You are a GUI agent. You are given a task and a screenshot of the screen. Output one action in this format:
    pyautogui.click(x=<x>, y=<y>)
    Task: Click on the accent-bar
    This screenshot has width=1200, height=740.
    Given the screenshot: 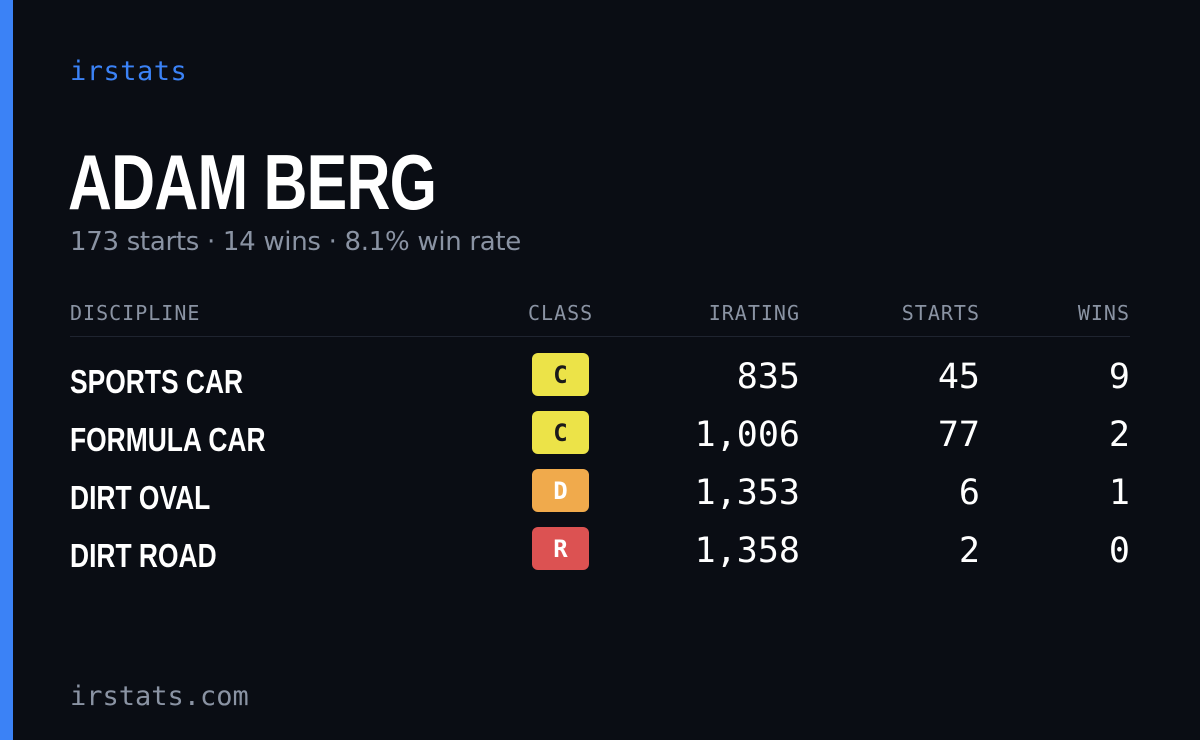 What is the action you would take?
    pyautogui.click(x=6, y=370)
    